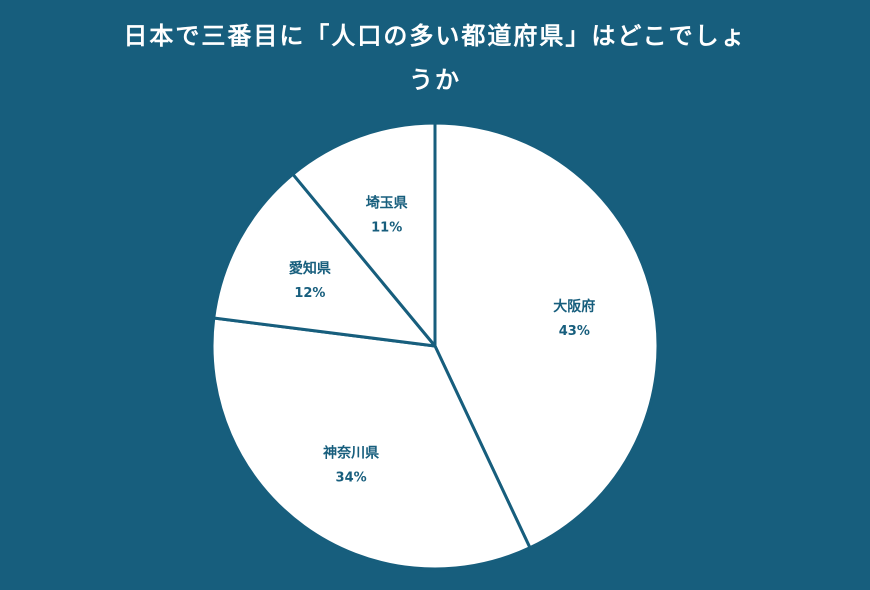  Describe the element at coordinates (386, 228) in the screenshot. I see `pie-slice-value-4: 11%` at that location.